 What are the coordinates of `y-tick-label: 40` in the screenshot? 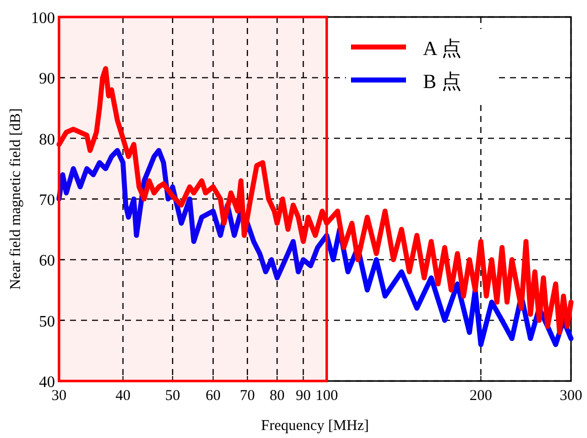 It's located at (47, 382).